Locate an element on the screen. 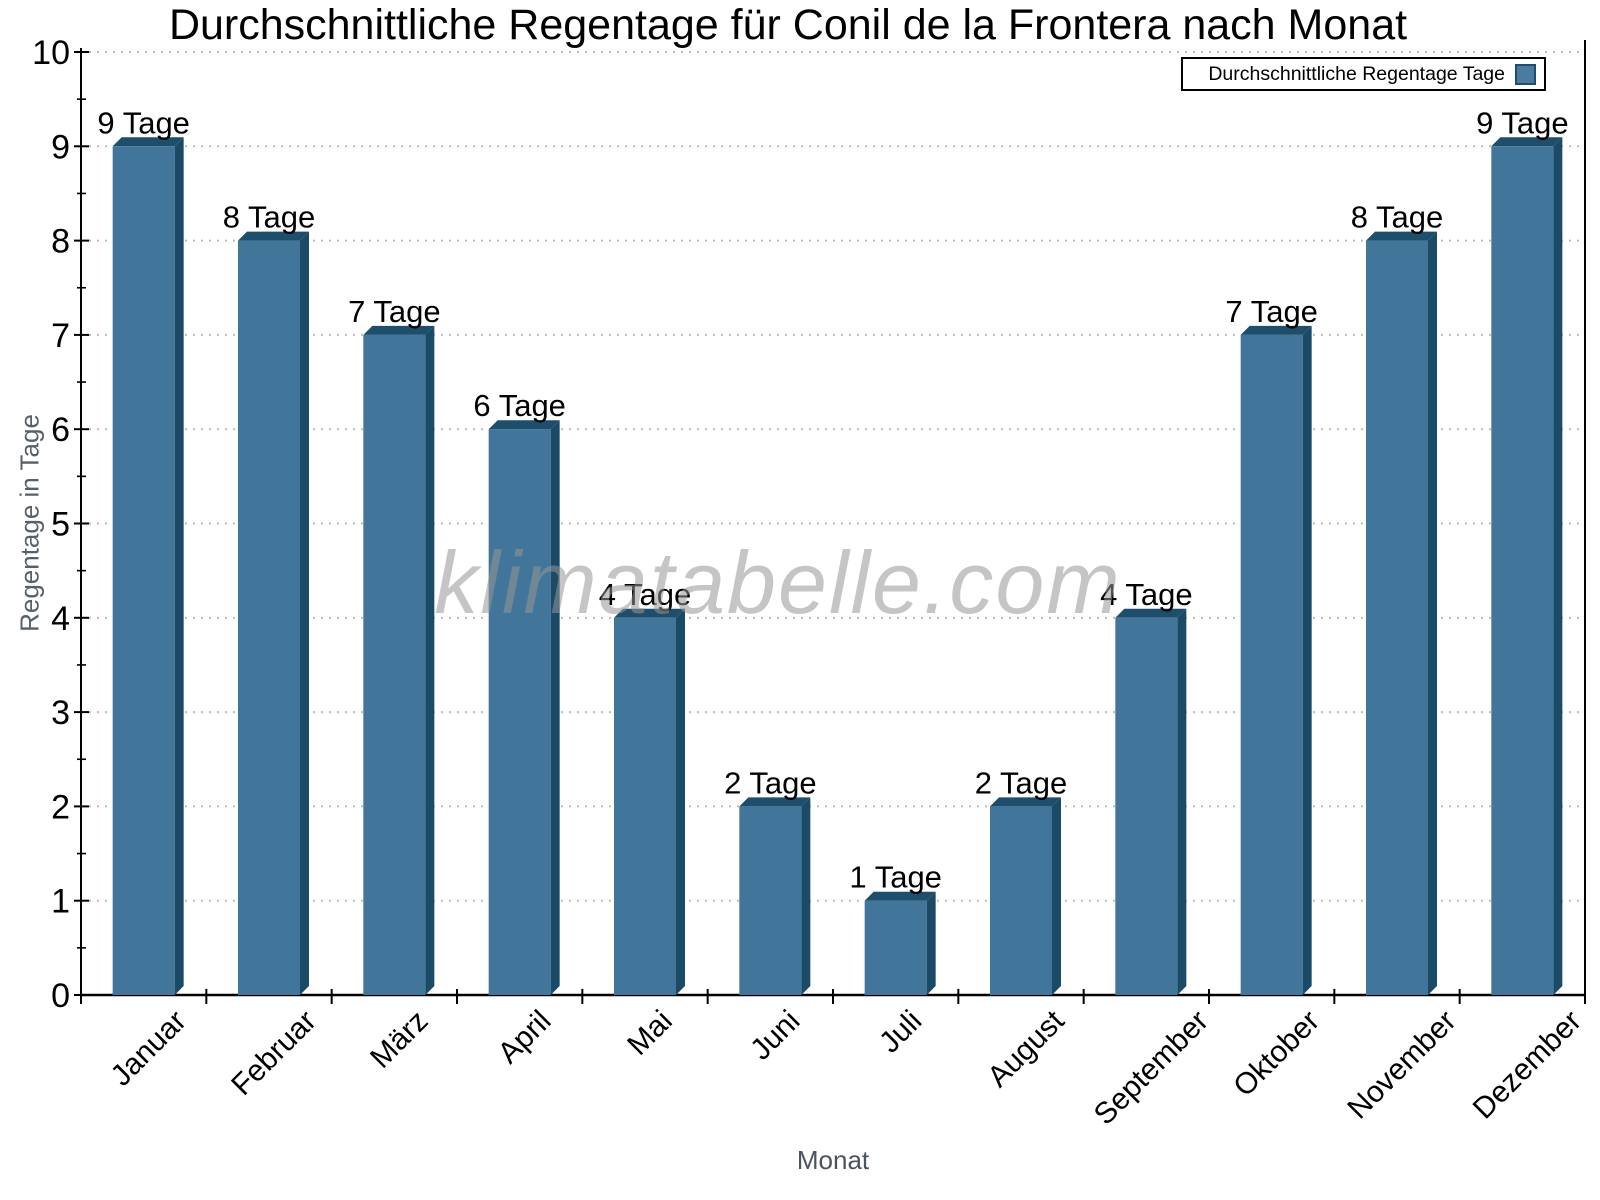 The width and height of the screenshot is (1600, 1200). bar-top-april is located at coordinates (524, 425).